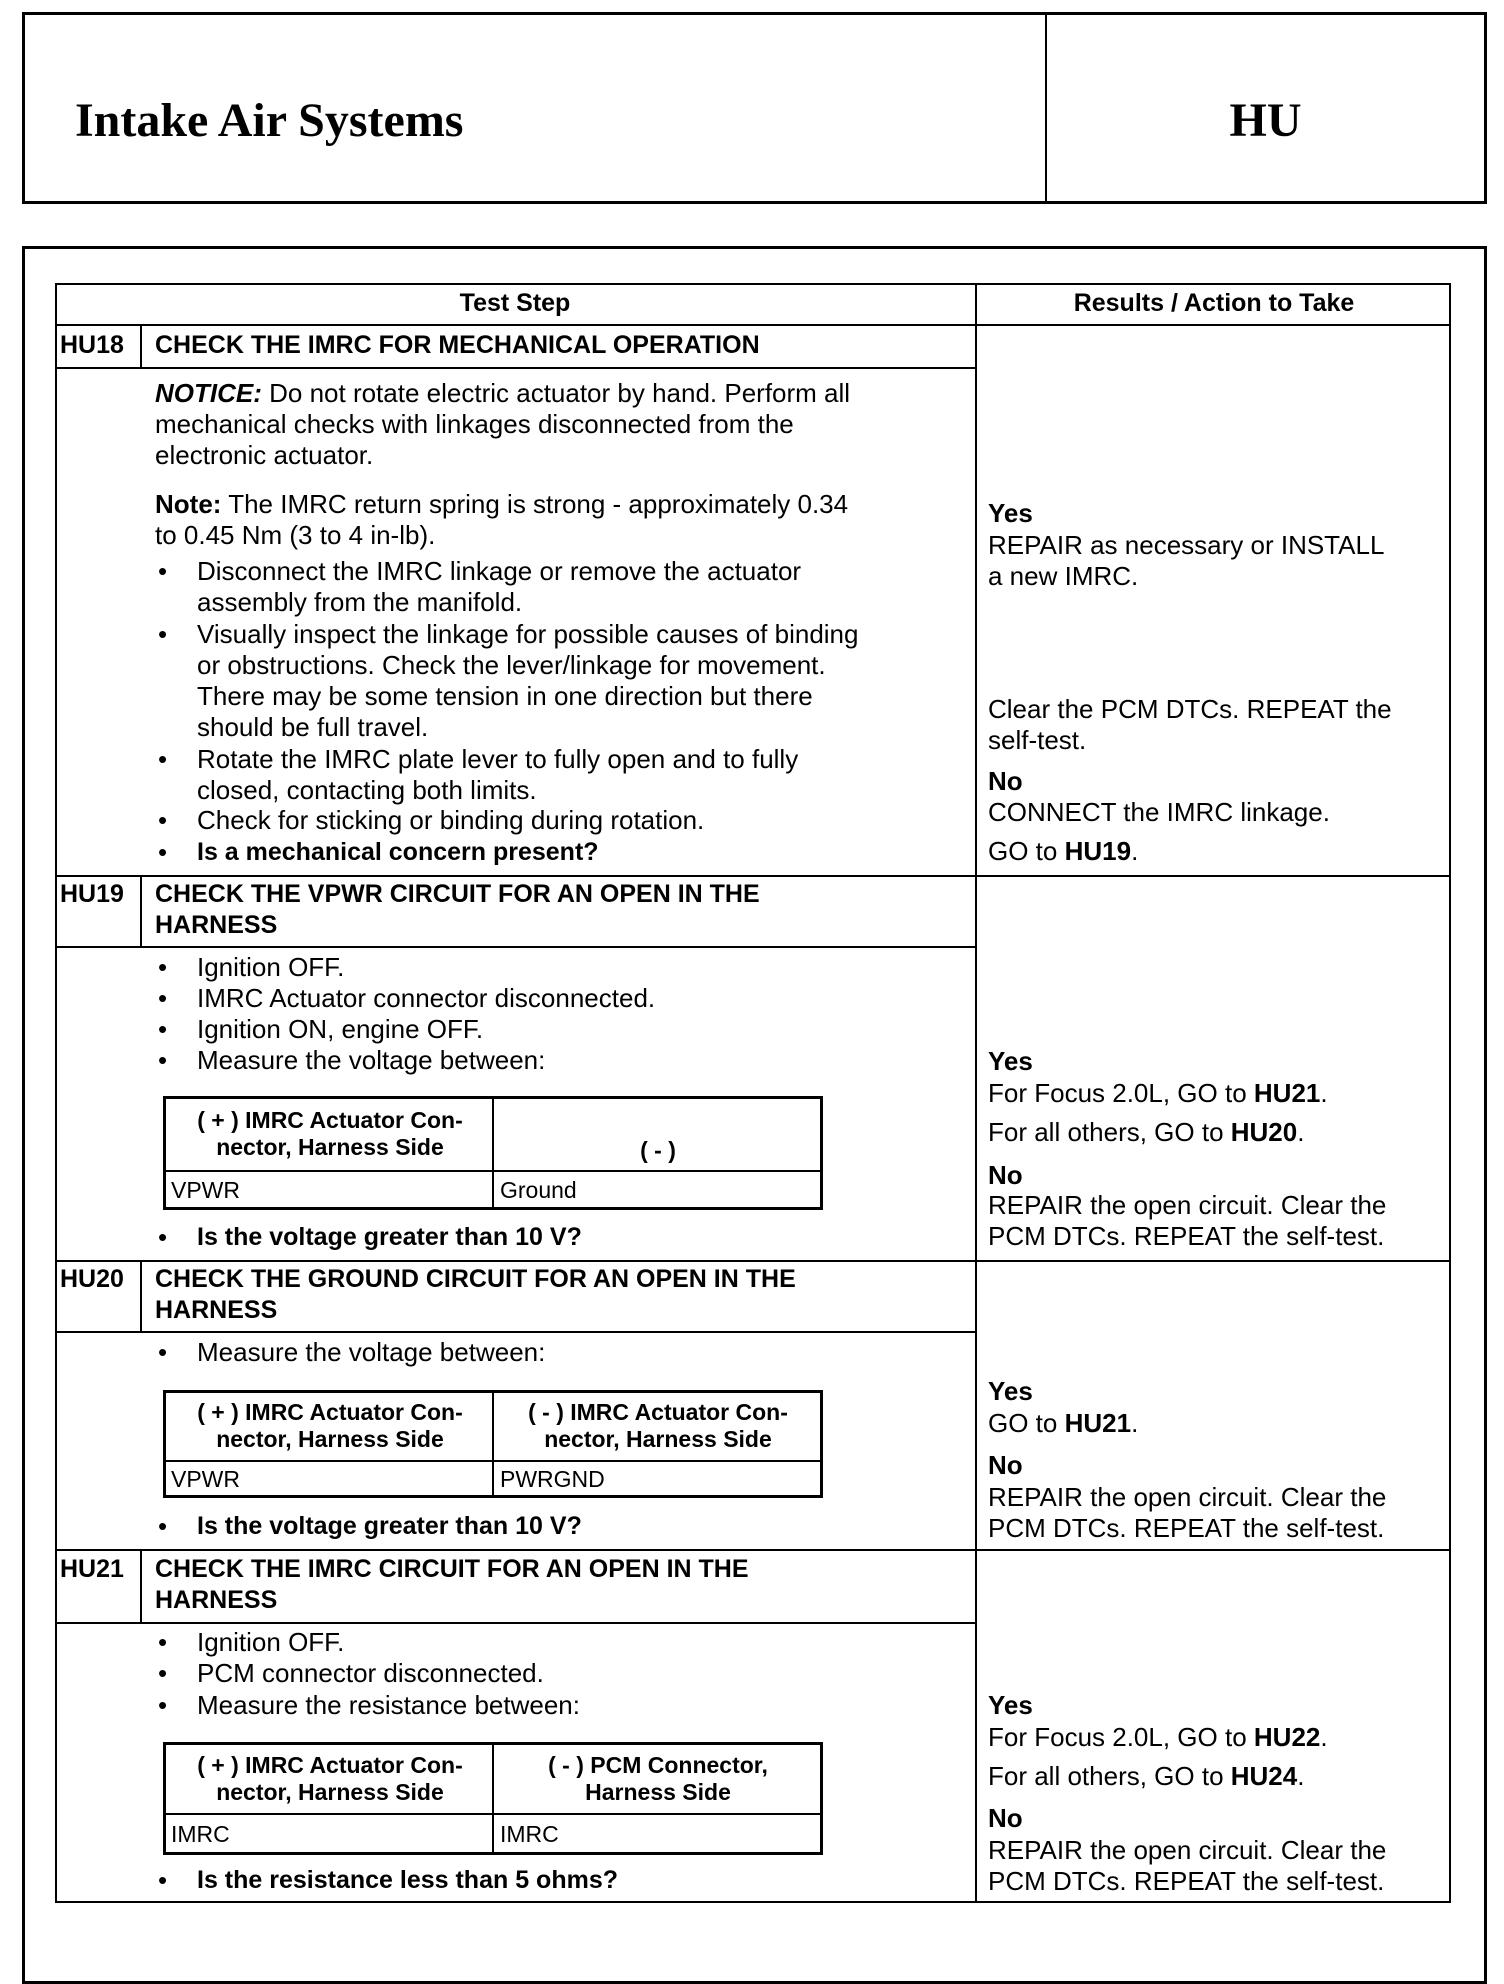  I want to click on data-cell: PWRGND, so click(552, 1479).